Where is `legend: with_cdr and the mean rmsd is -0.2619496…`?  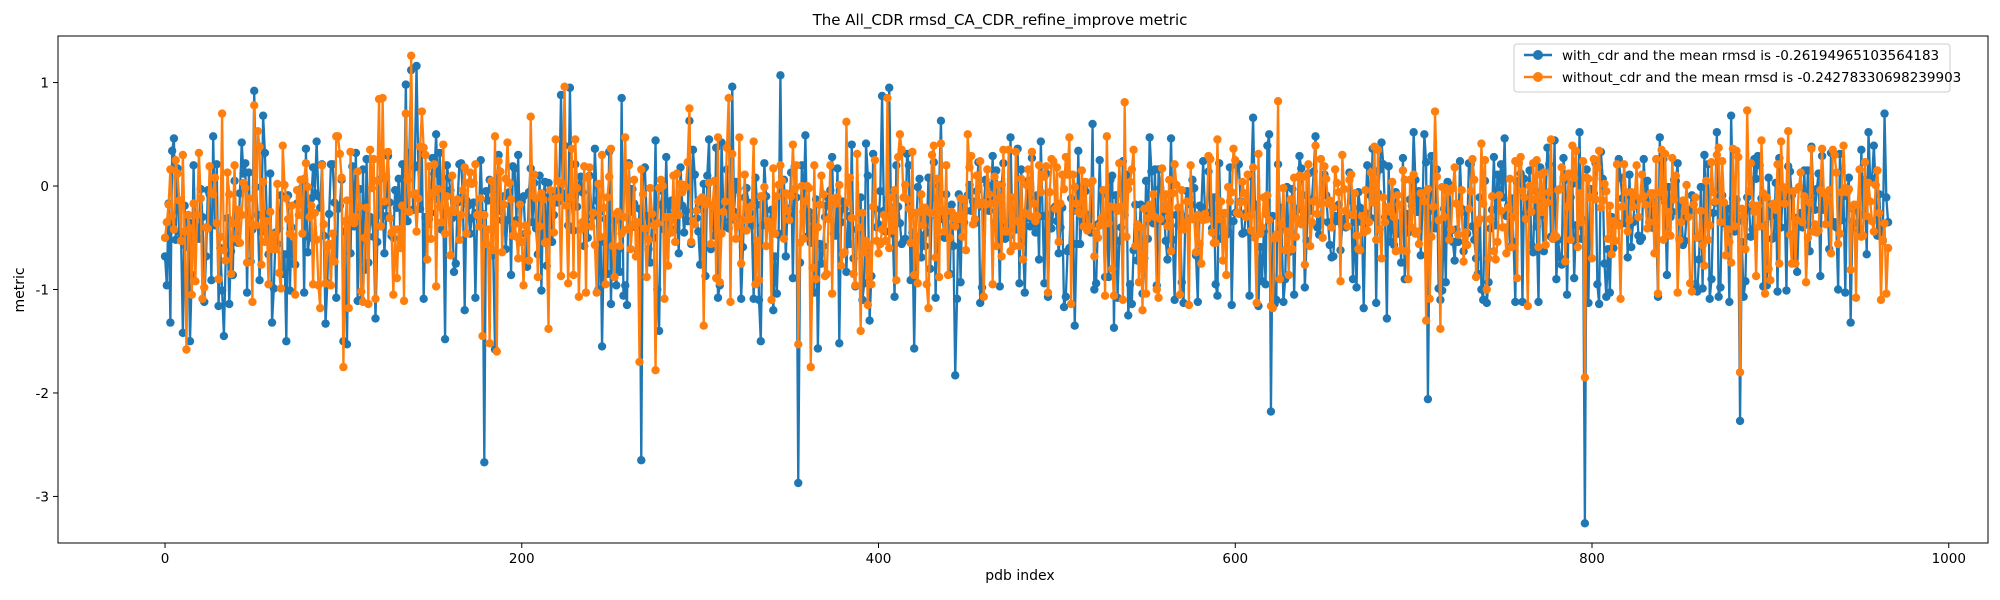
legend: with_cdr and the mean rmsd is -0.2619496… is located at coordinates (1737, 68).